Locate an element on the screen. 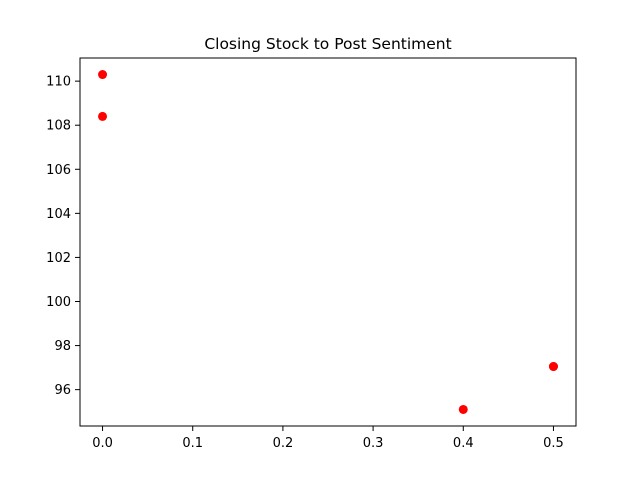 This screenshot has width=640, height=480. y-tick-label: 106 is located at coordinates (58, 170).